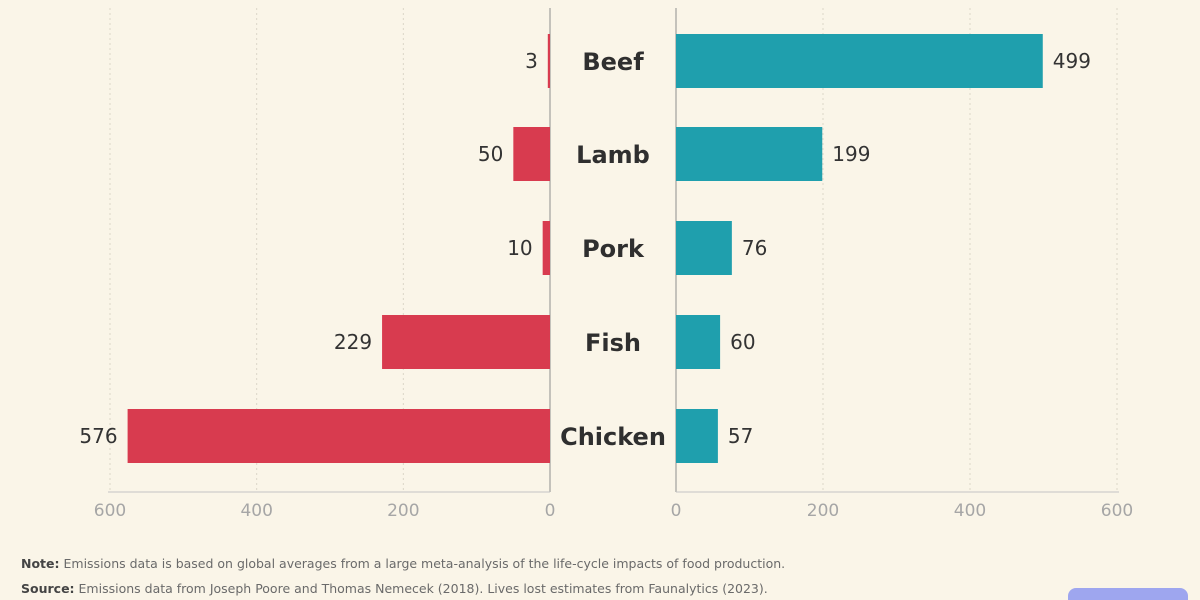 This screenshot has height=600, width=1200. I want to click on value-label-right-chicken: 57, so click(740, 436).